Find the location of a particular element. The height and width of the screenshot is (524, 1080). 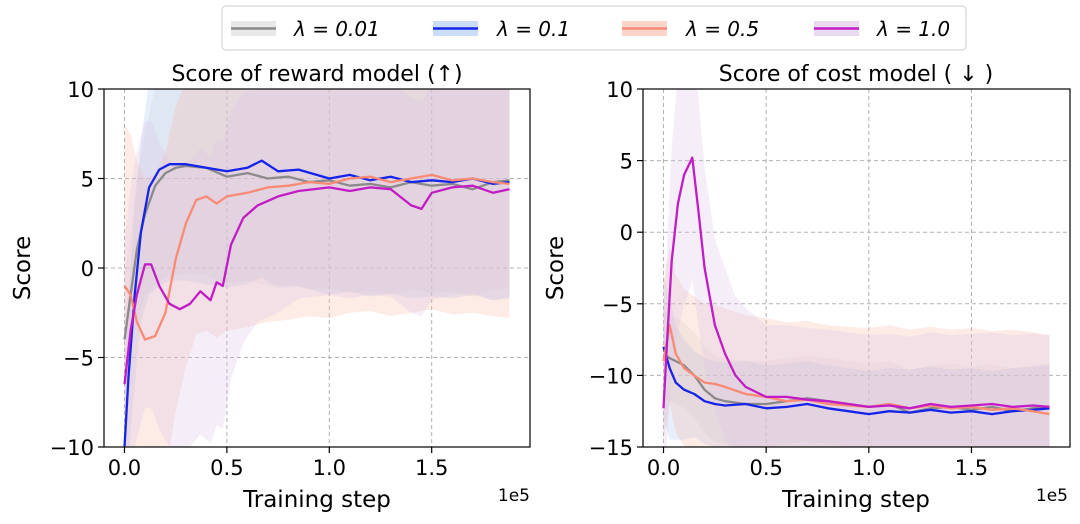

cost-x-multiplier: 1e5 is located at coordinates (1052, 496).